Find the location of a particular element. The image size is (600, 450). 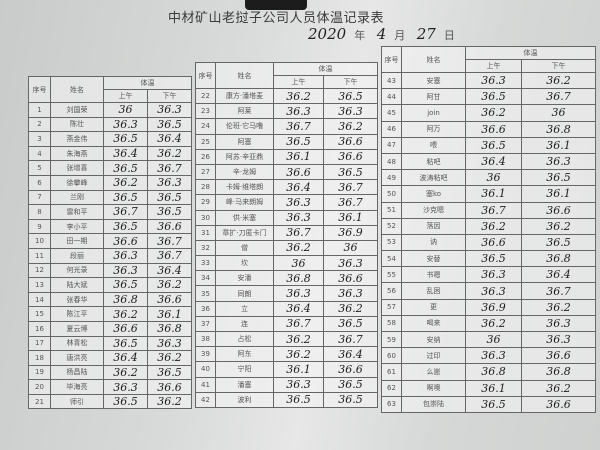

table-row: 24 伦班·它马噜 36.7 36.2 is located at coordinates (286, 126).